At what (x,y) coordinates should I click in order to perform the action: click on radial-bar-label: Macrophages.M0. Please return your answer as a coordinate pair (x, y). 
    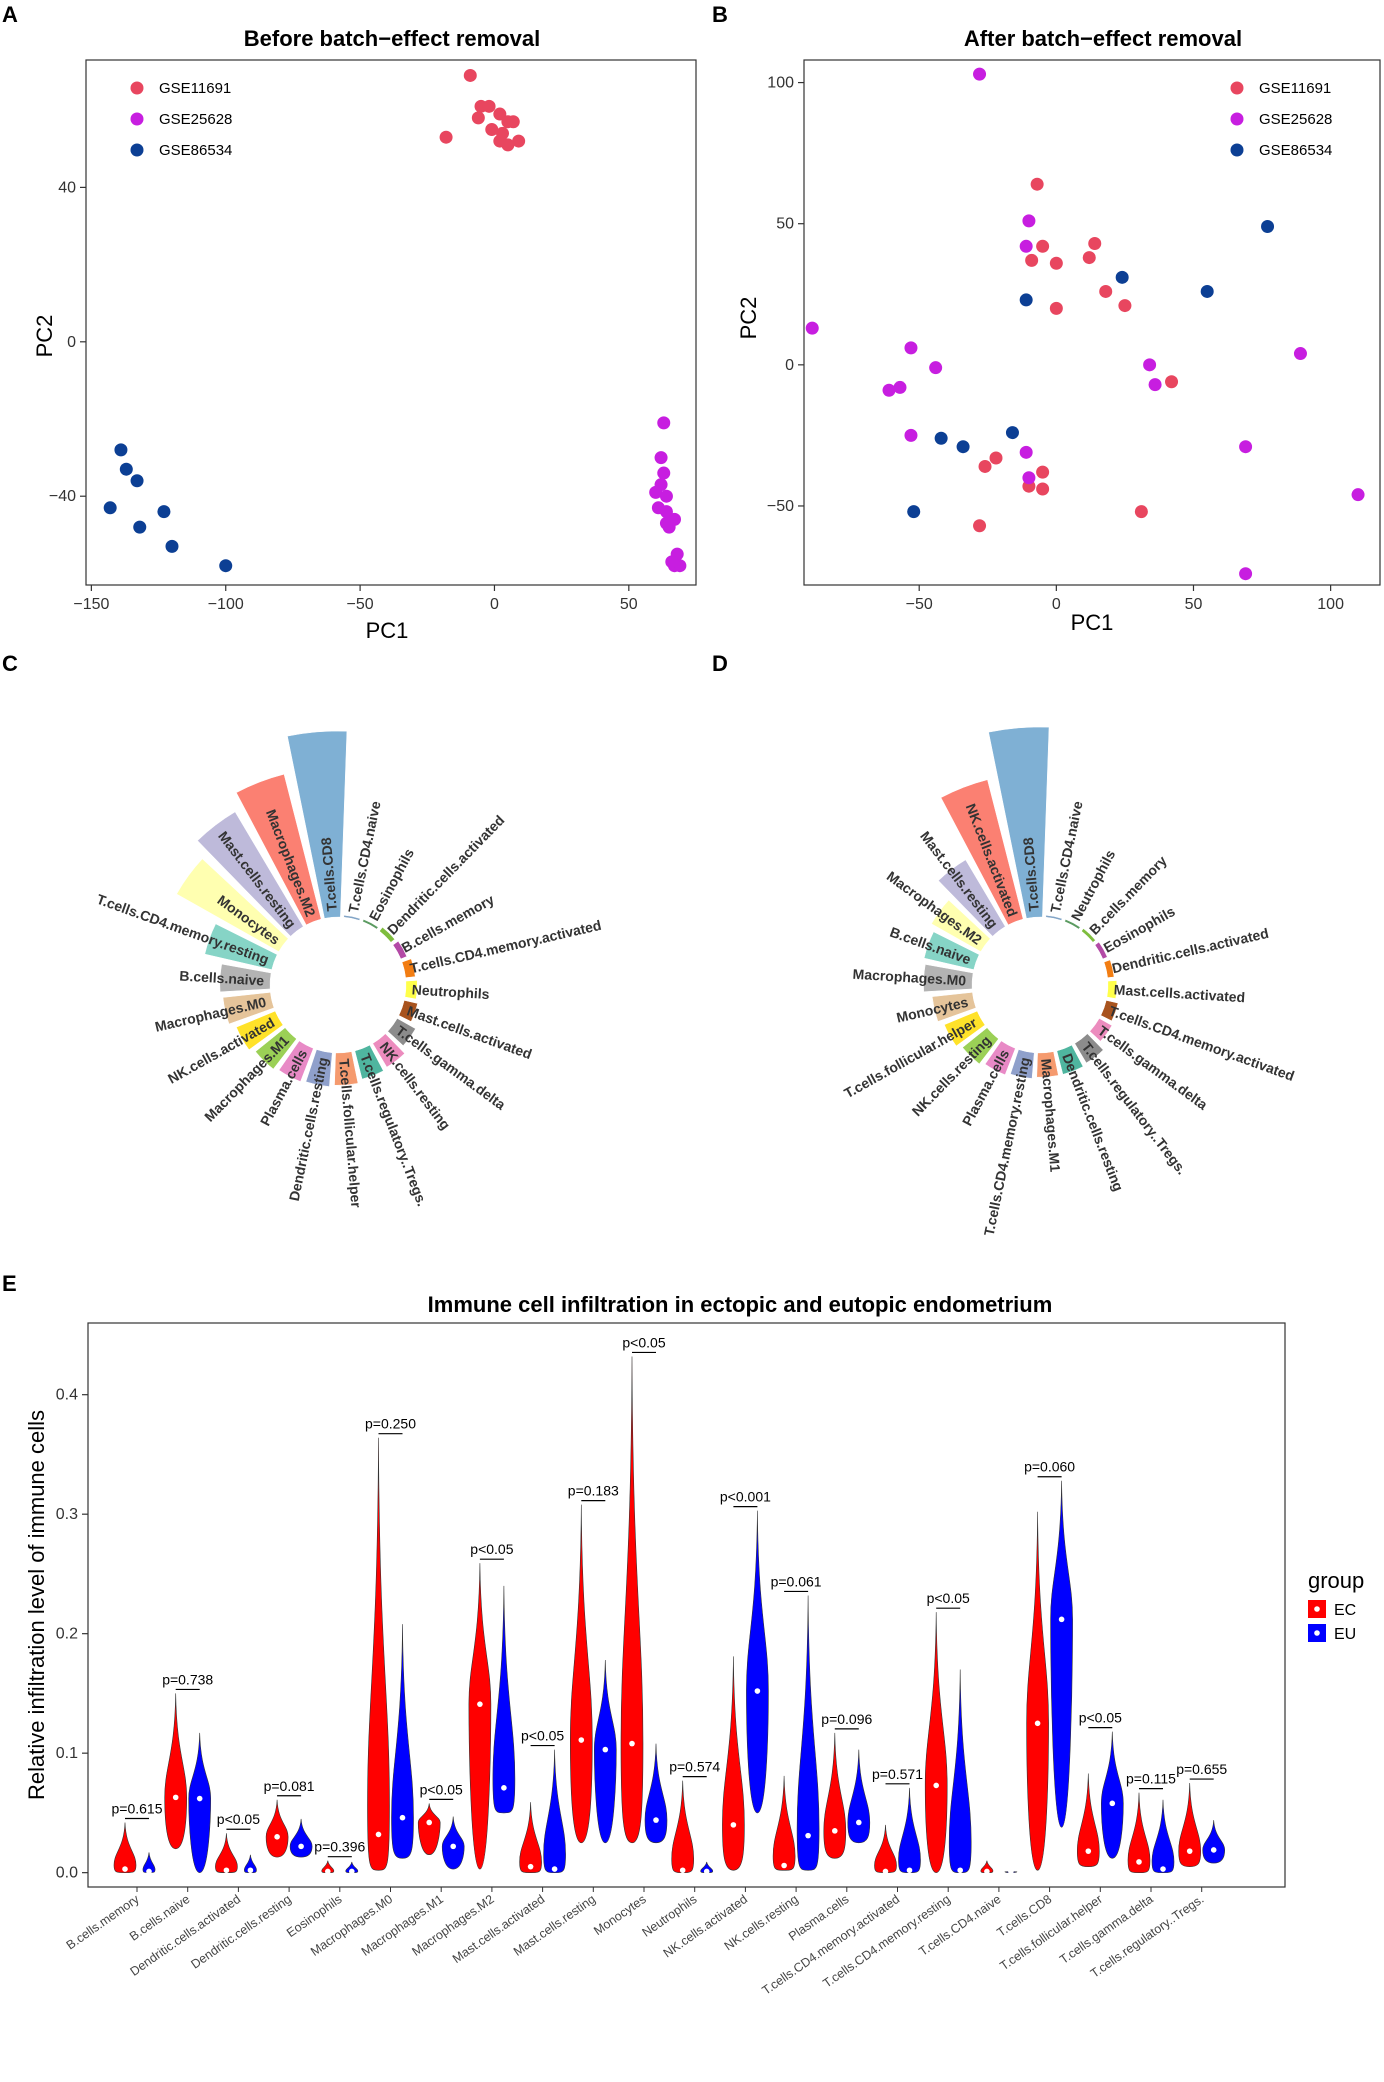
    Looking at the image, I should click on (909, 977).